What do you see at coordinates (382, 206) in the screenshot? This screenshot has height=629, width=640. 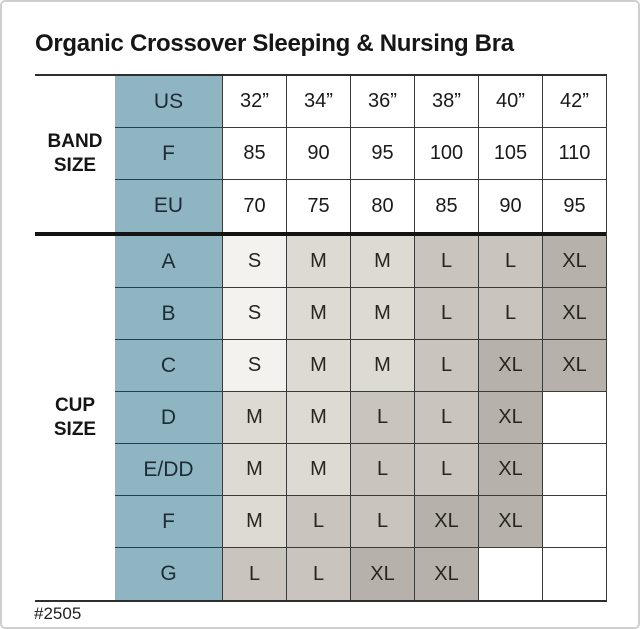 I see `size-cell: 80` at bounding box center [382, 206].